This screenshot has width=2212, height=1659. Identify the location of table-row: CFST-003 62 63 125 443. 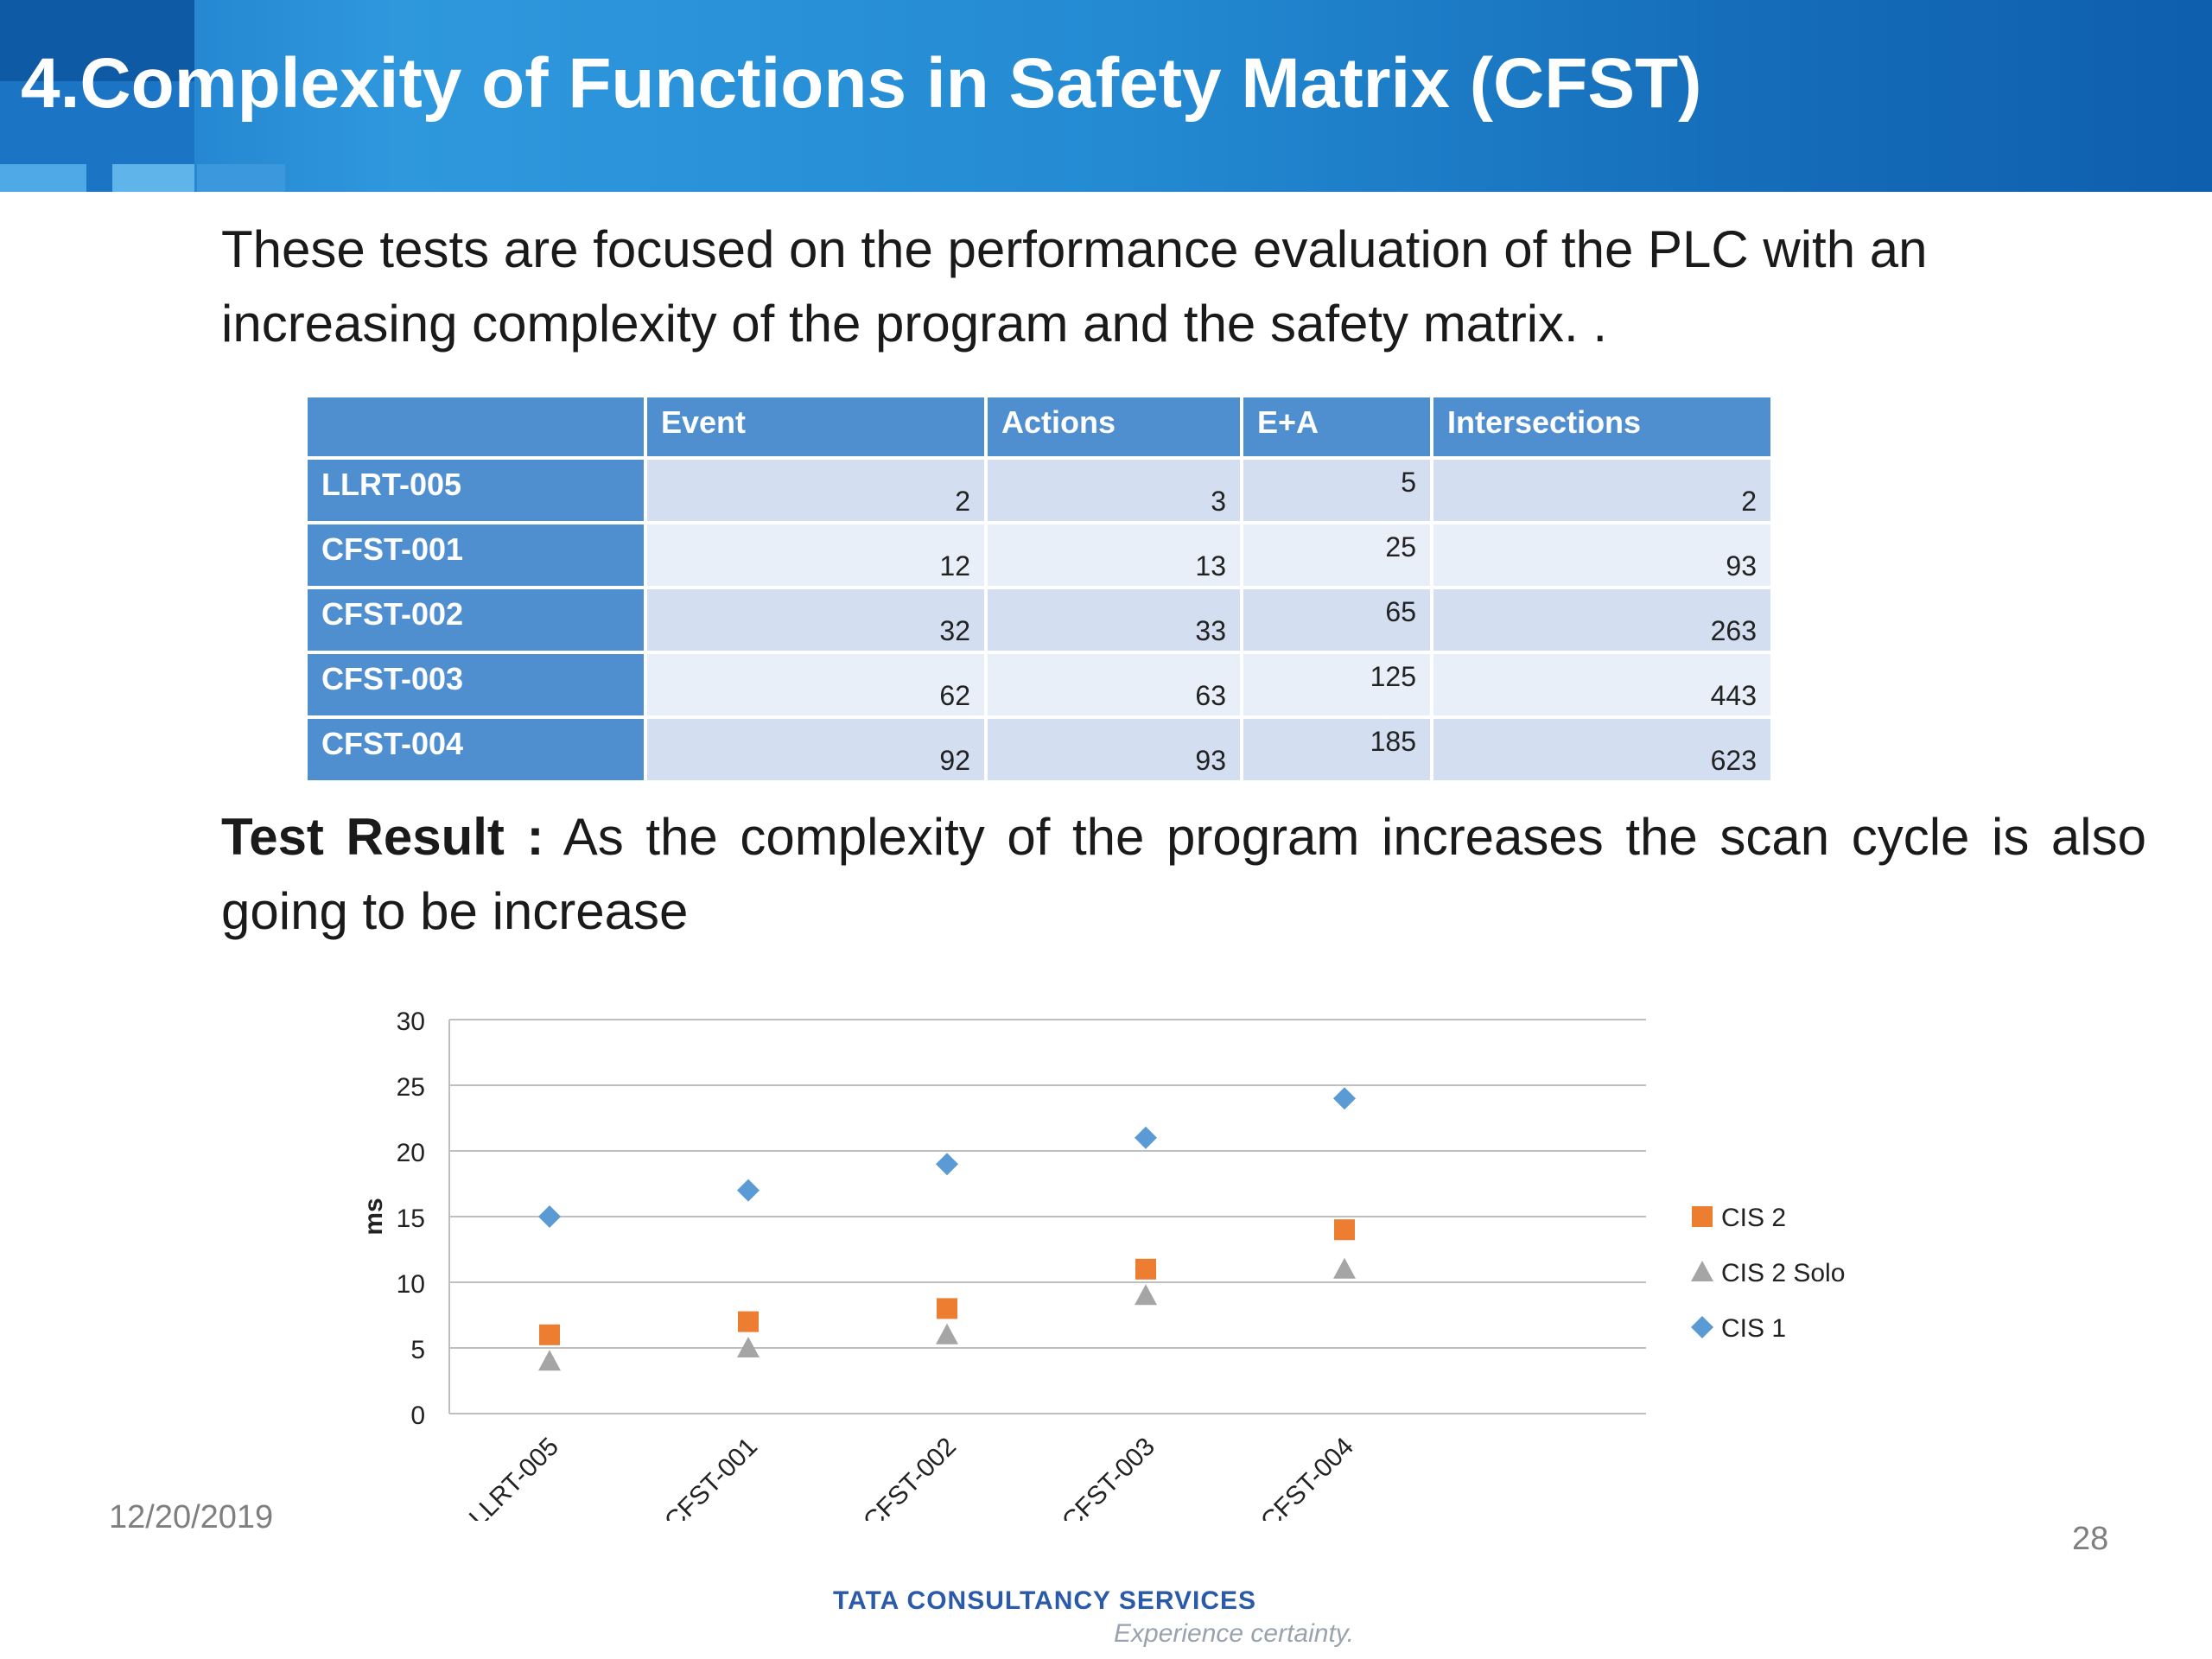
(1039, 684).